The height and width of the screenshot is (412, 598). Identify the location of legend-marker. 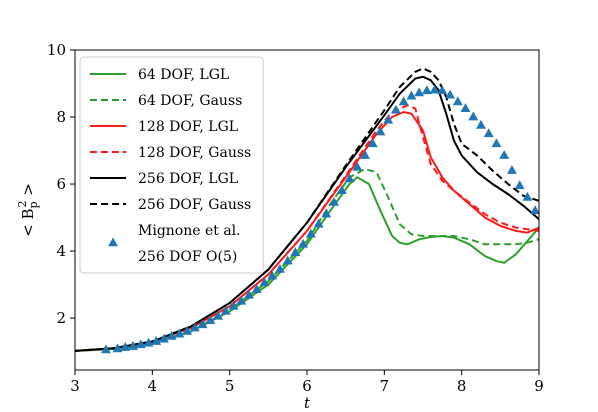
(113, 242).